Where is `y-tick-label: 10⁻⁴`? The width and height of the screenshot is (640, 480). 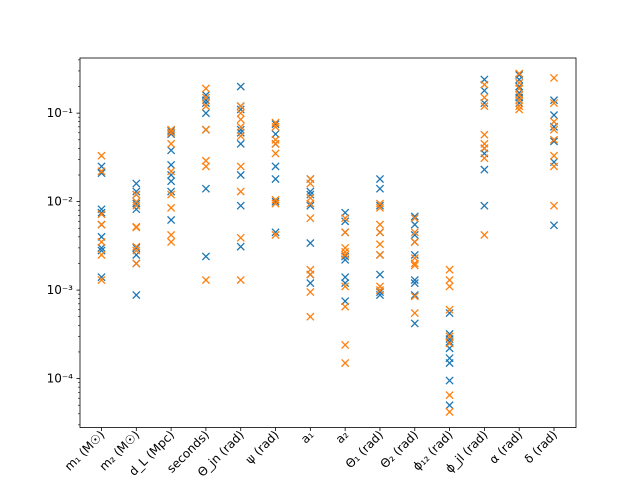 y-tick-label: 10⁻⁴ is located at coordinates (60, 379).